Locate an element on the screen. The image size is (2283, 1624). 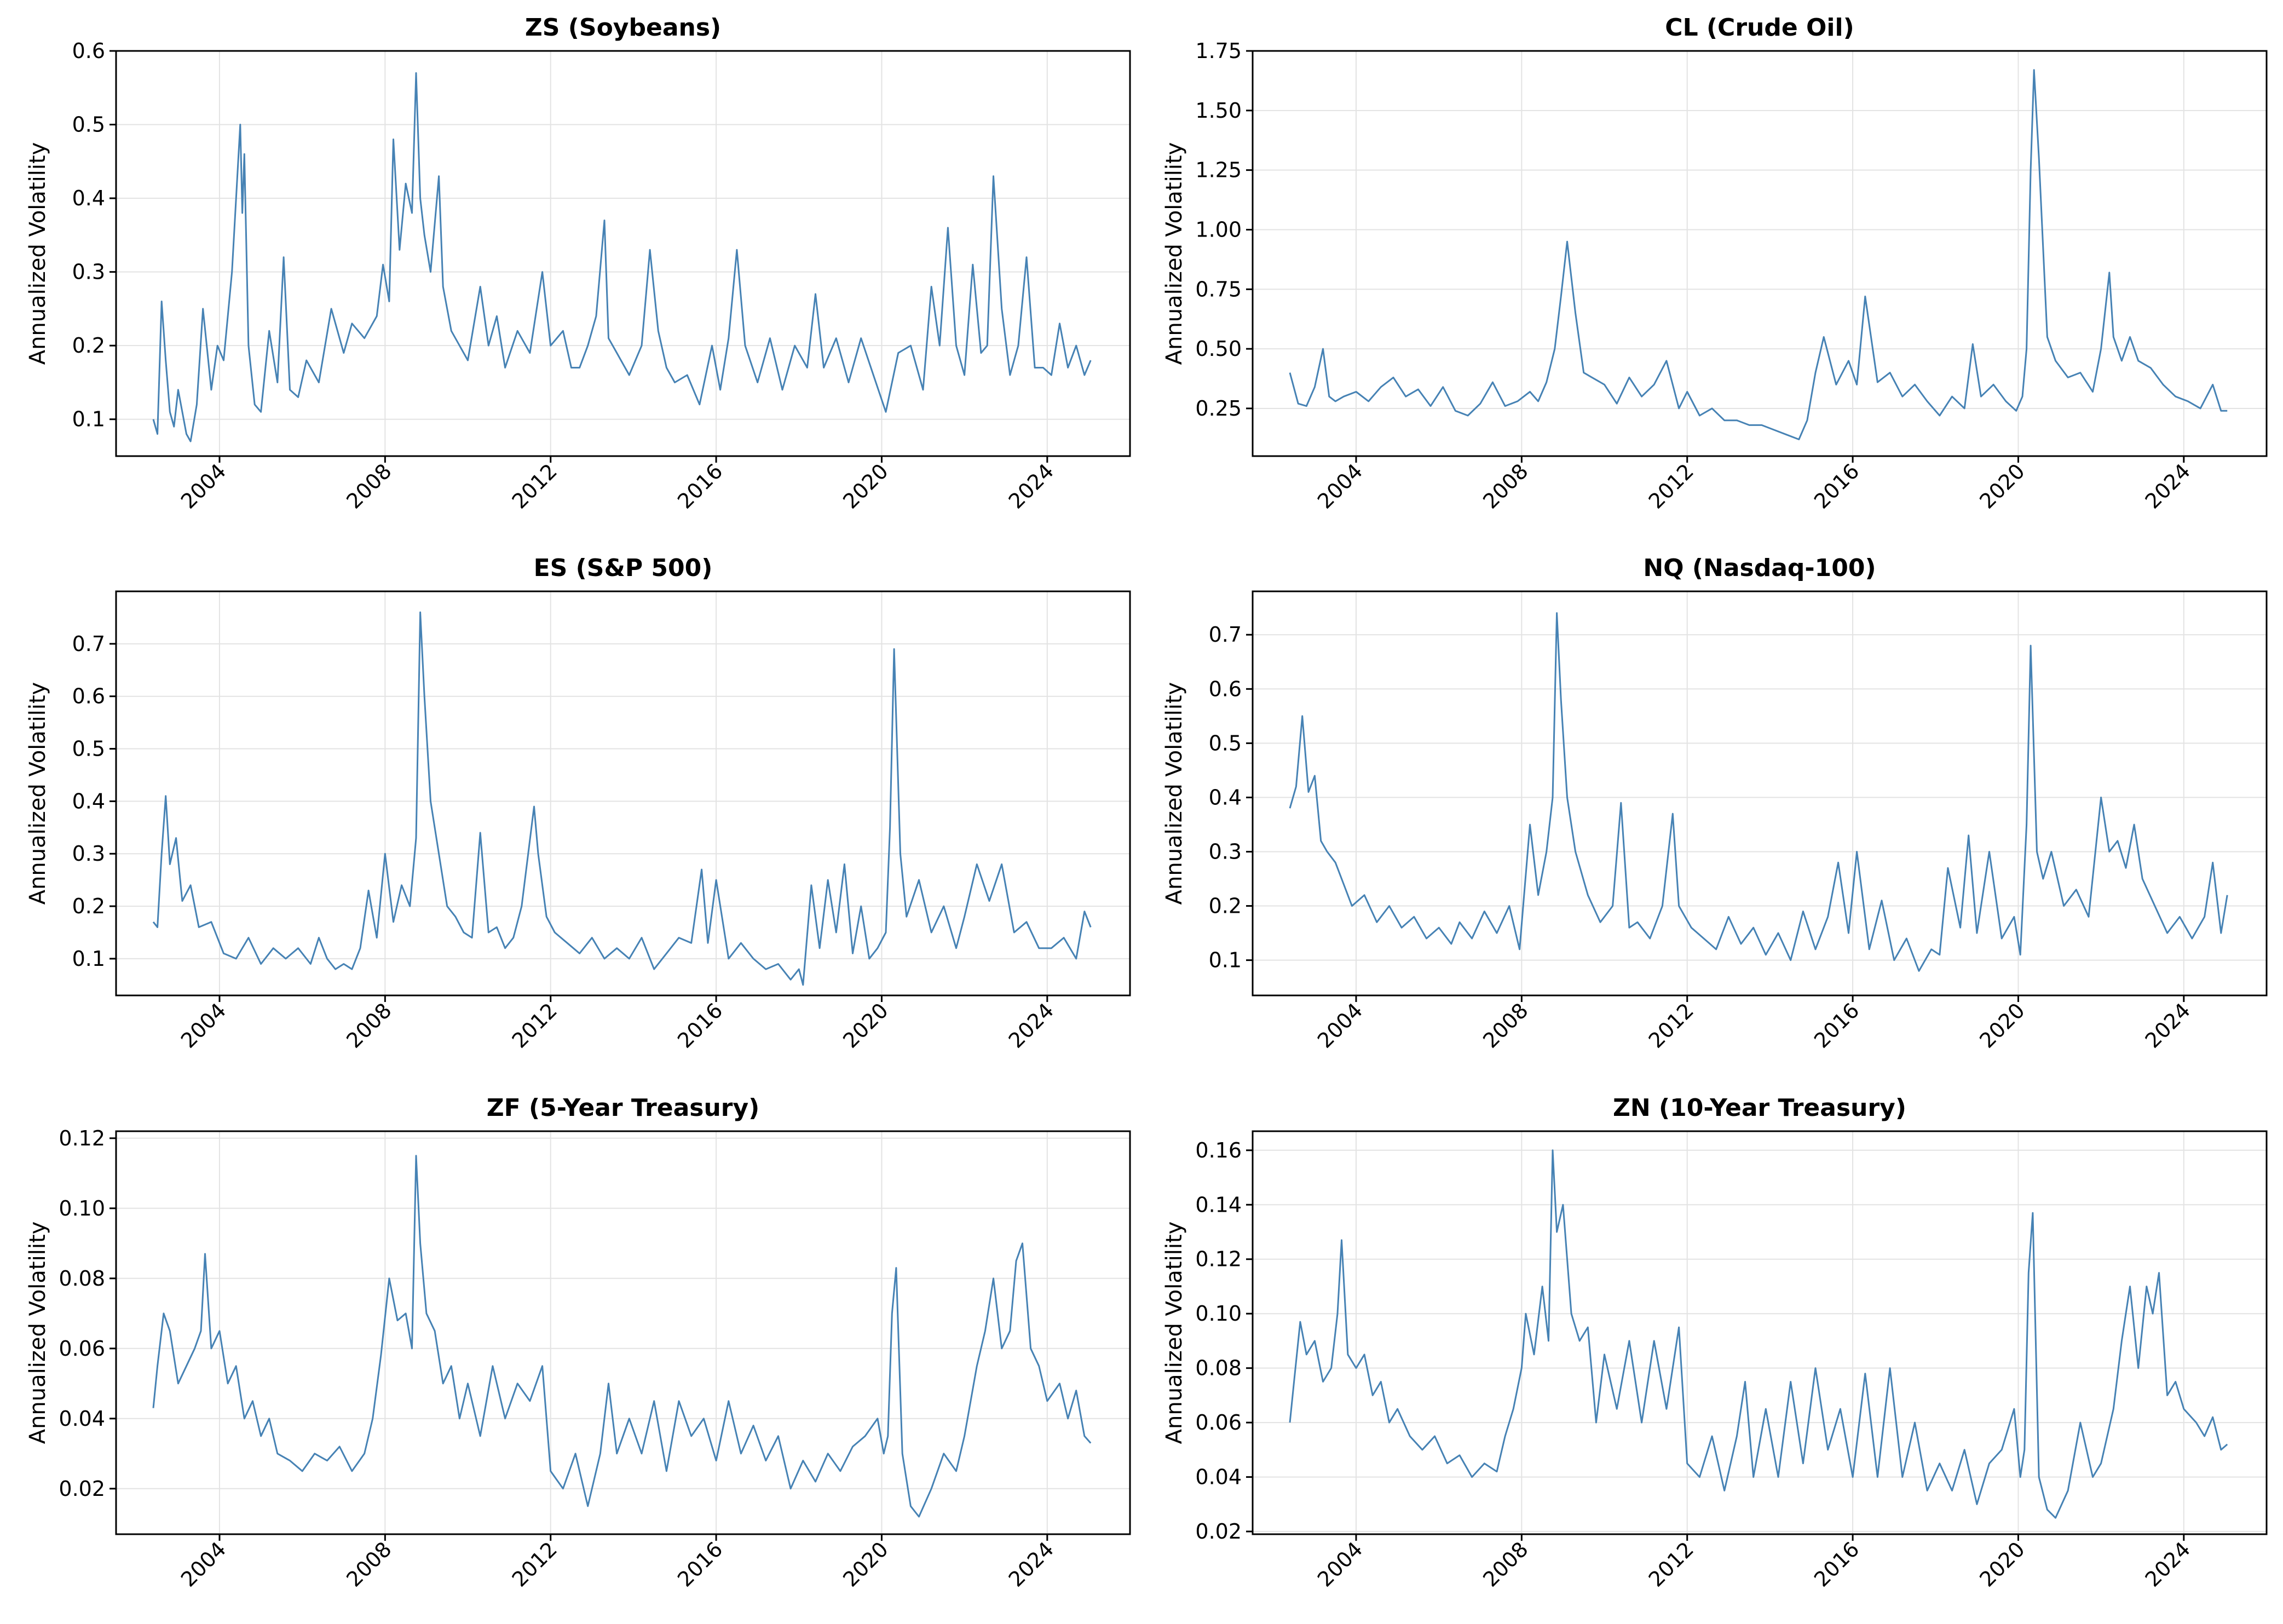
chart-2-axes-frame is located at coordinates (1760, 254).